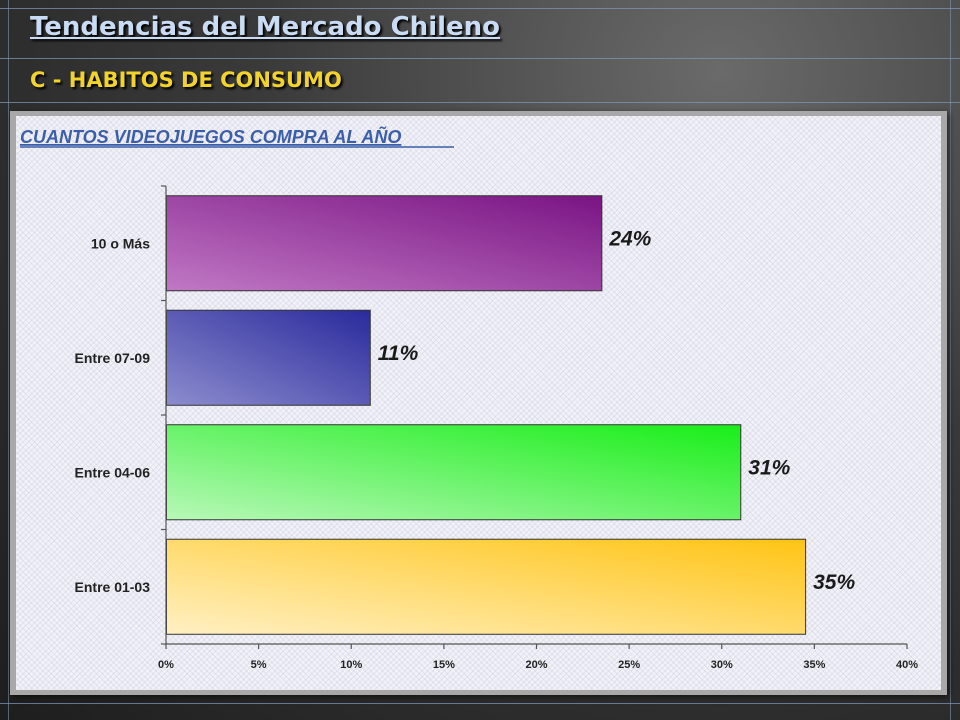 The width and height of the screenshot is (960, 720). Describe the element at coordinates (351, 665) in the screenshot. I see `x-tick-label: 10%` at that location.